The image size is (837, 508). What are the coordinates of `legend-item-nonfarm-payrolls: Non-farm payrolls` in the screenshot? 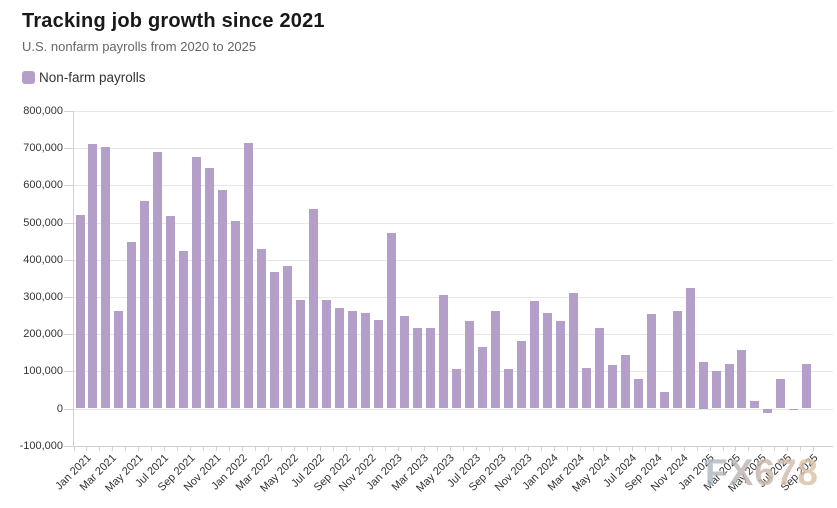 It's located at (84, 77).